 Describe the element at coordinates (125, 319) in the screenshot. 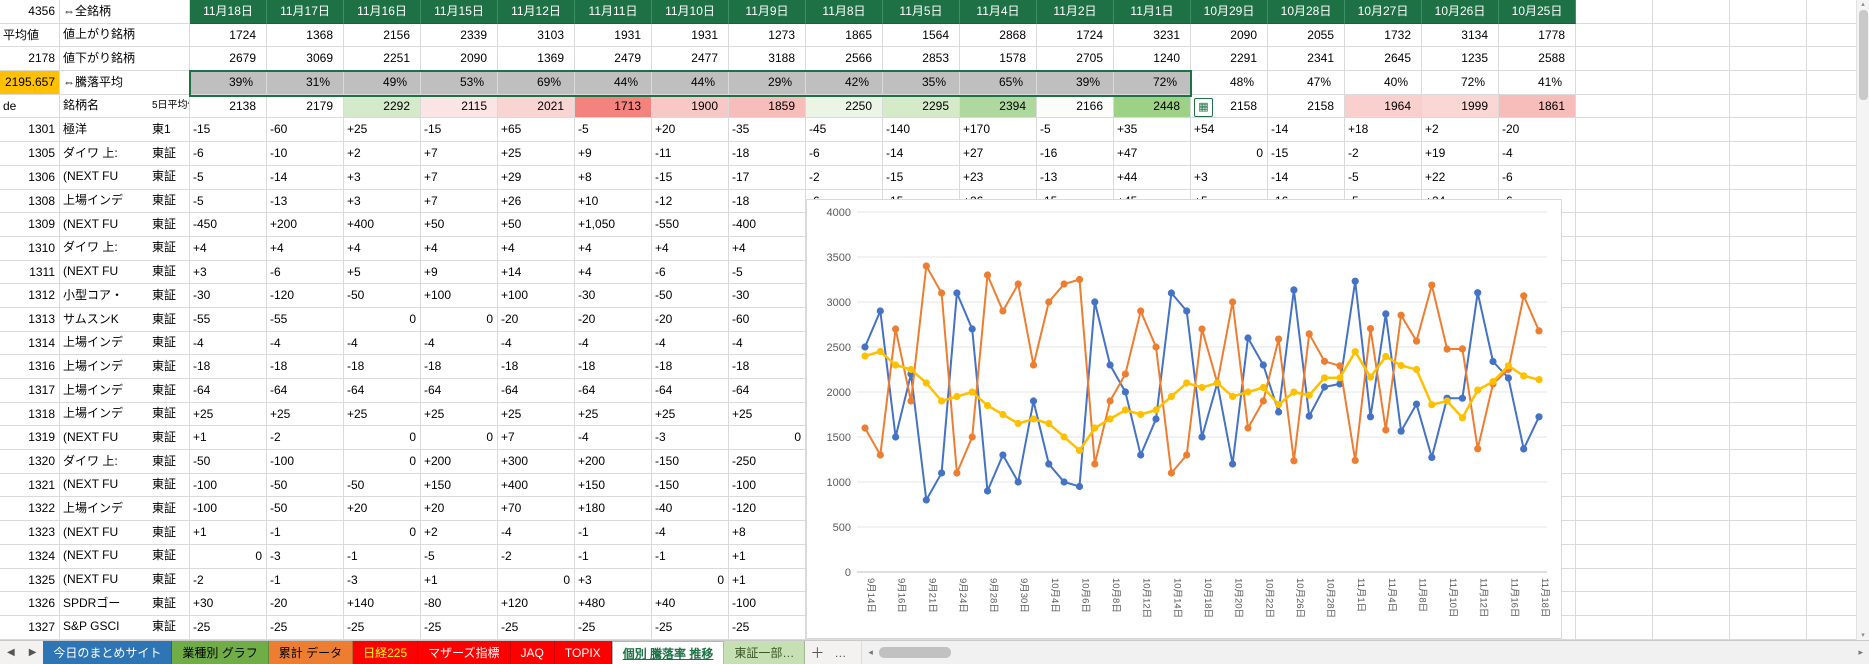

I see `stock-name-cell: サムスンK 東証` at that location.